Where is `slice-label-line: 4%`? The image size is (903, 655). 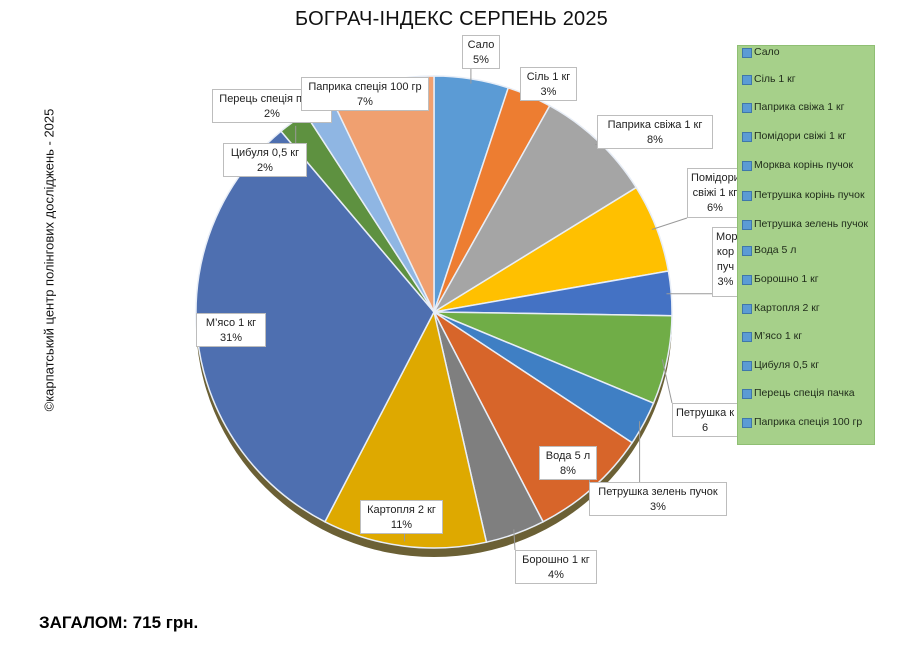
slice-label-line: 4% is located at coordinates (556, 575).